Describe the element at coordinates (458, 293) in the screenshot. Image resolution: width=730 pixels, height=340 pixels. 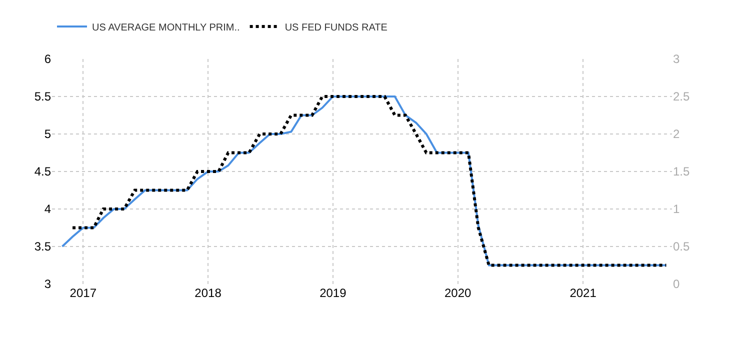
I see `x-tick-label: 2020` at that location.